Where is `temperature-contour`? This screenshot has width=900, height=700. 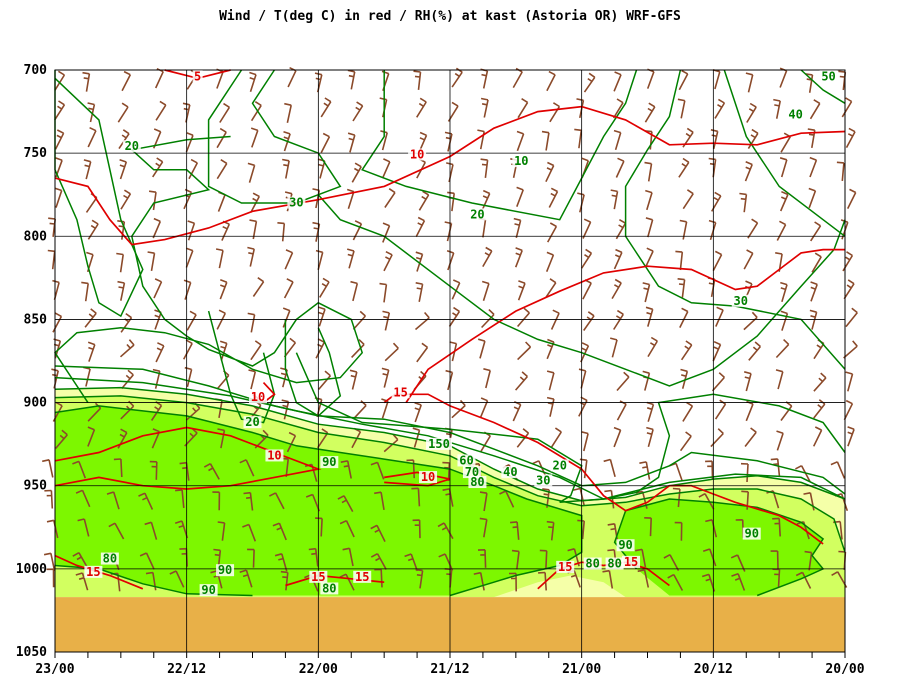
temperature-contour is located at coordinates (603, 469).